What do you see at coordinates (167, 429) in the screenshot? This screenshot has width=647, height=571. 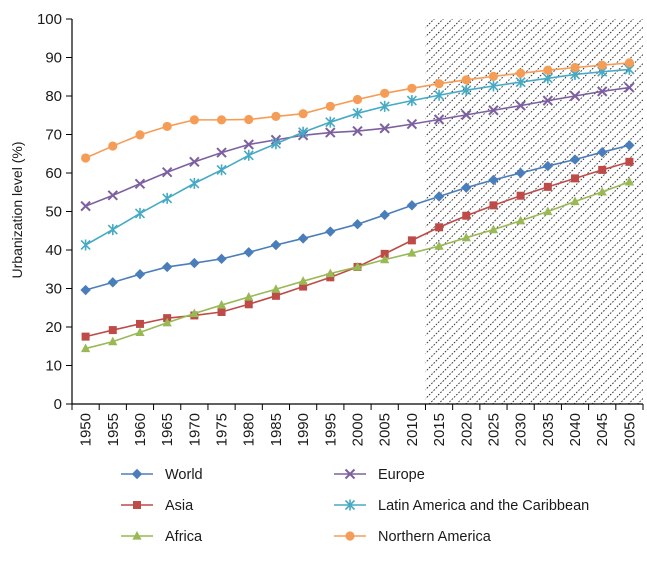 I see `x-tick-label: 1965` at bounding box center [167, 429].